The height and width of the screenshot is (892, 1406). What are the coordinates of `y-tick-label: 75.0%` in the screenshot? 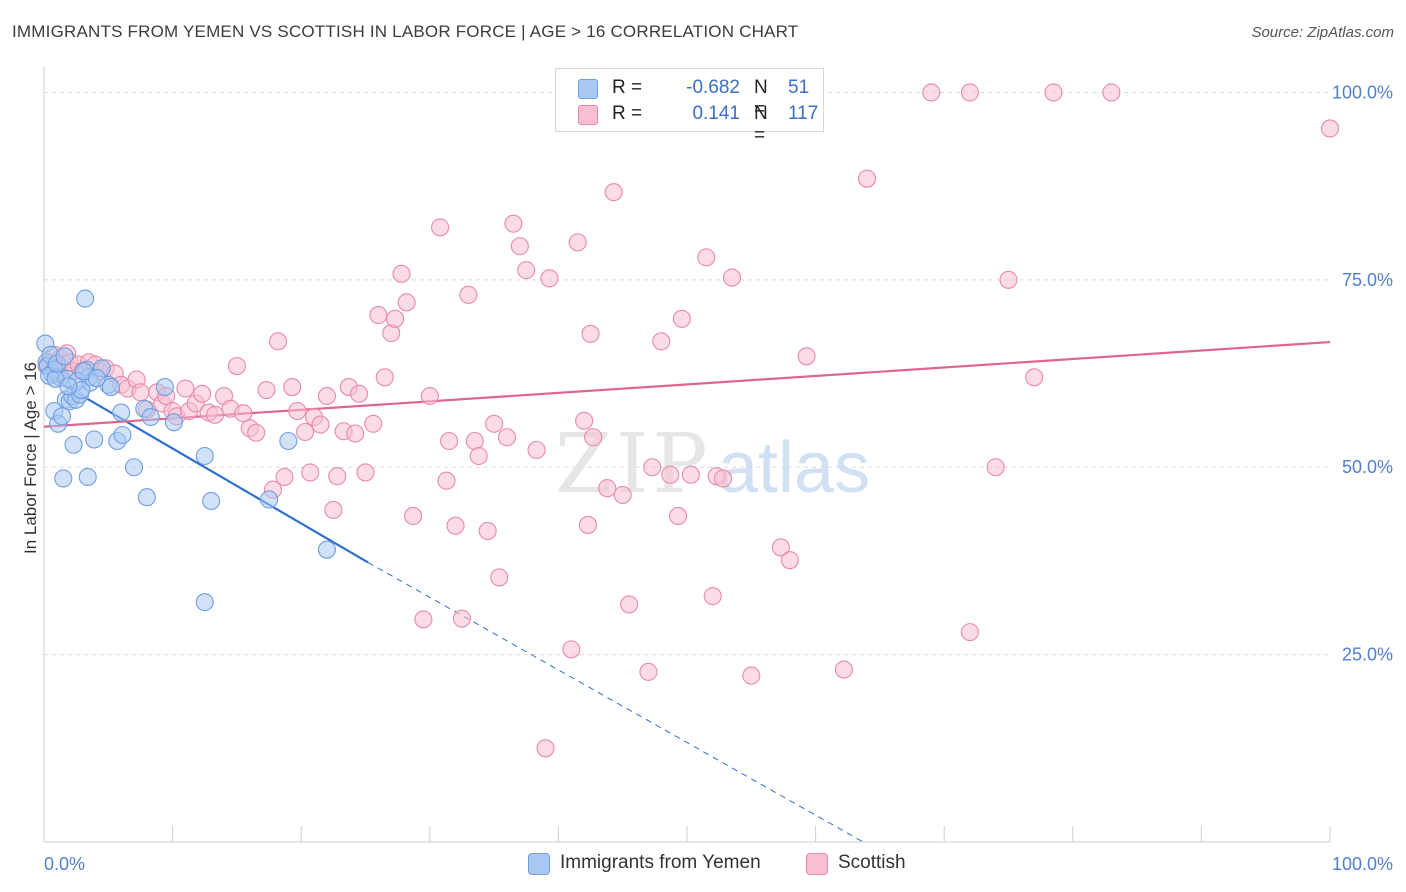 It's located at (1367, 280).